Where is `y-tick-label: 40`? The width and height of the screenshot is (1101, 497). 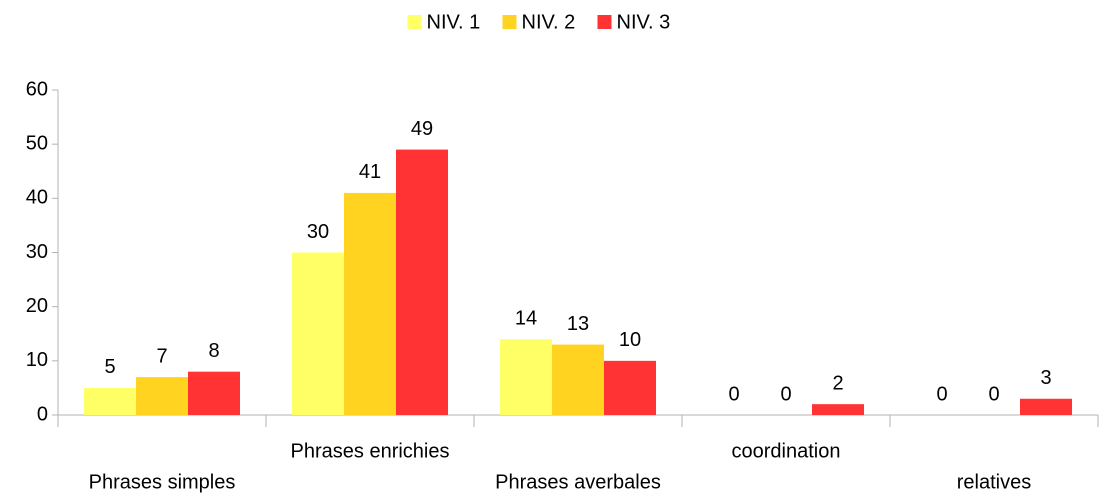
y-tick-label: 40 is located at coordinates (37, 198).